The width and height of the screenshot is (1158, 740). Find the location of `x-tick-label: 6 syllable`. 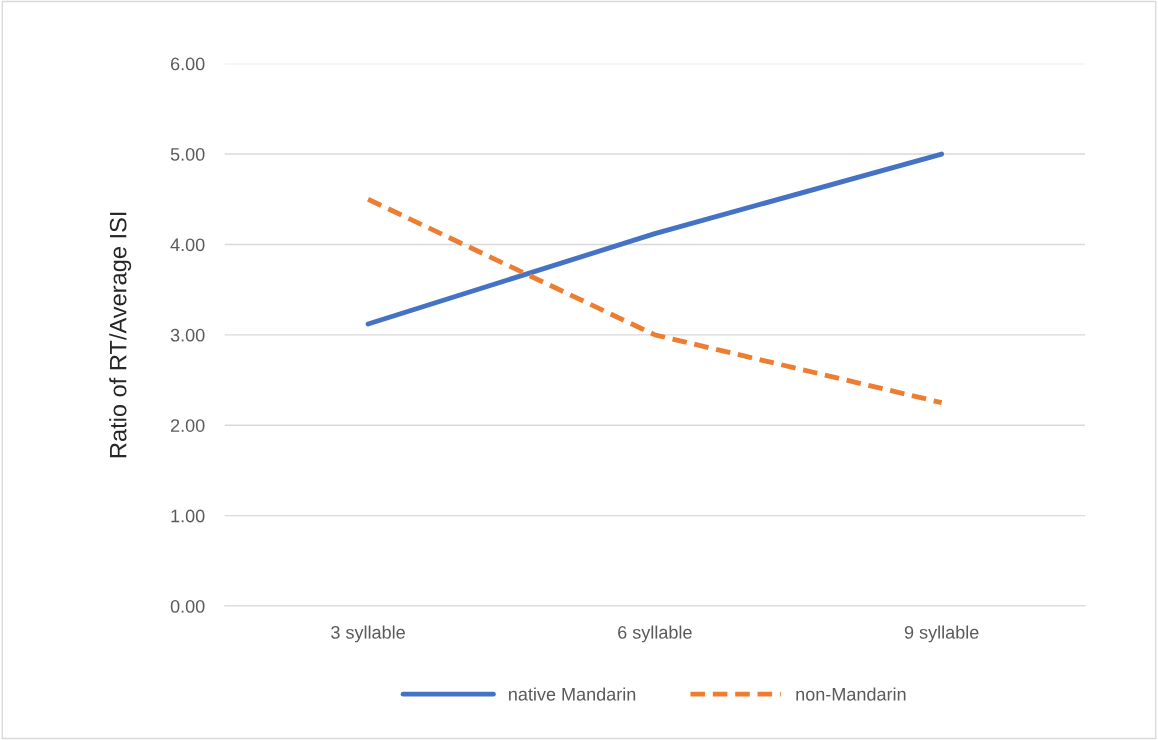

x-tick-label: 6 syllable is located at coordinates (655, 634).